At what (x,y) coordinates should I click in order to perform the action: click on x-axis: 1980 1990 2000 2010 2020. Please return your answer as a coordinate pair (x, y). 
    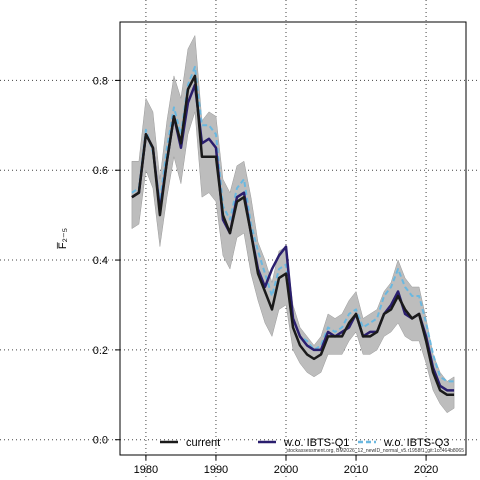
    Looking at the image, I should click on (286, 465).